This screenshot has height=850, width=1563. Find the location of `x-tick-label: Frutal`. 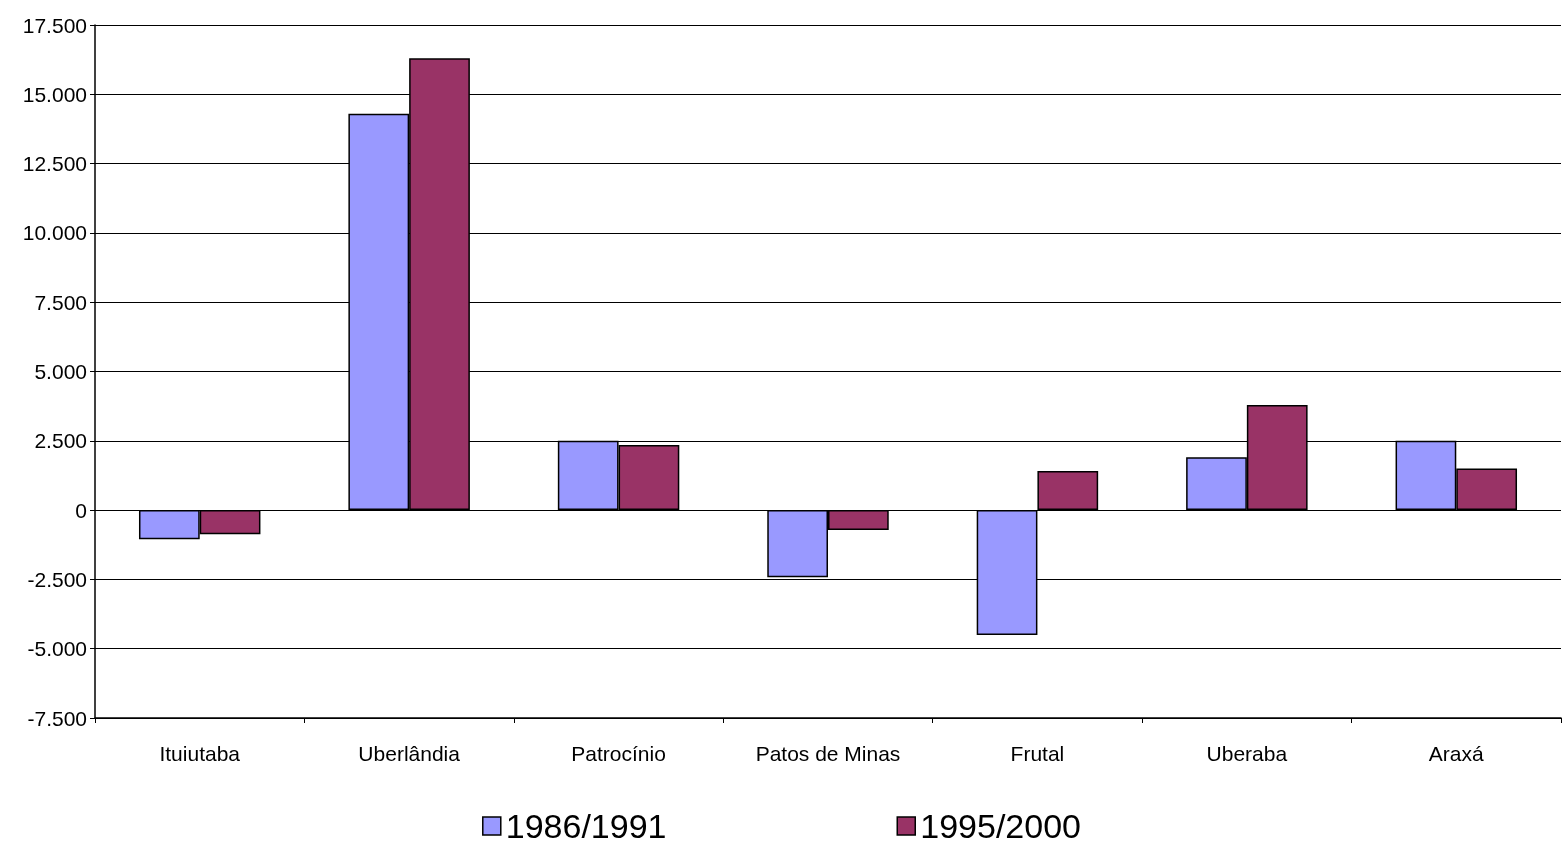

x-tick-label: Frutal is located at coordinates (1037, 753).